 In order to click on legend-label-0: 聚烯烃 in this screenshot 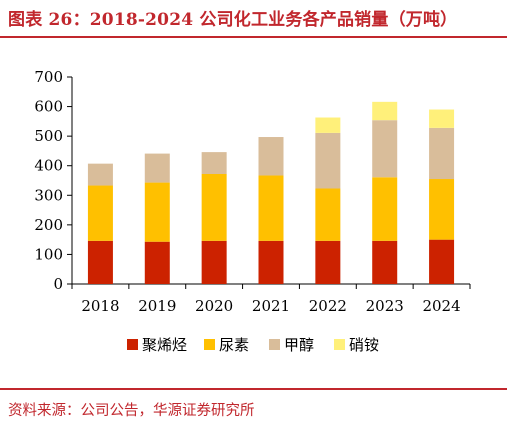, I will do `click(164, 345)`.